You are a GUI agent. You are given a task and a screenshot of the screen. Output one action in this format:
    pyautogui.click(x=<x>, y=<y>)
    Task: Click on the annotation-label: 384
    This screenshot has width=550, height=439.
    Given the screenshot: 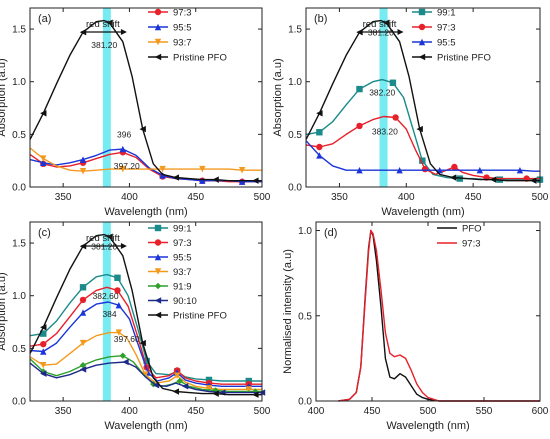 What is the action you would take?
    pyautogui.click(x=109, y=314)
    